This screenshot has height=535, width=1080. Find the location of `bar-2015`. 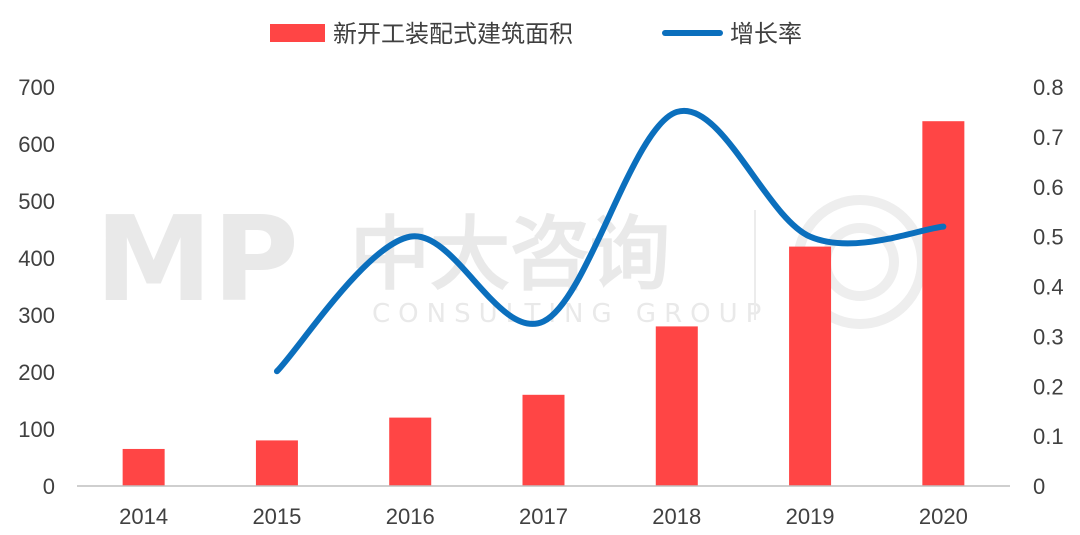

bar-2015 is located at coordinates (276, 463).